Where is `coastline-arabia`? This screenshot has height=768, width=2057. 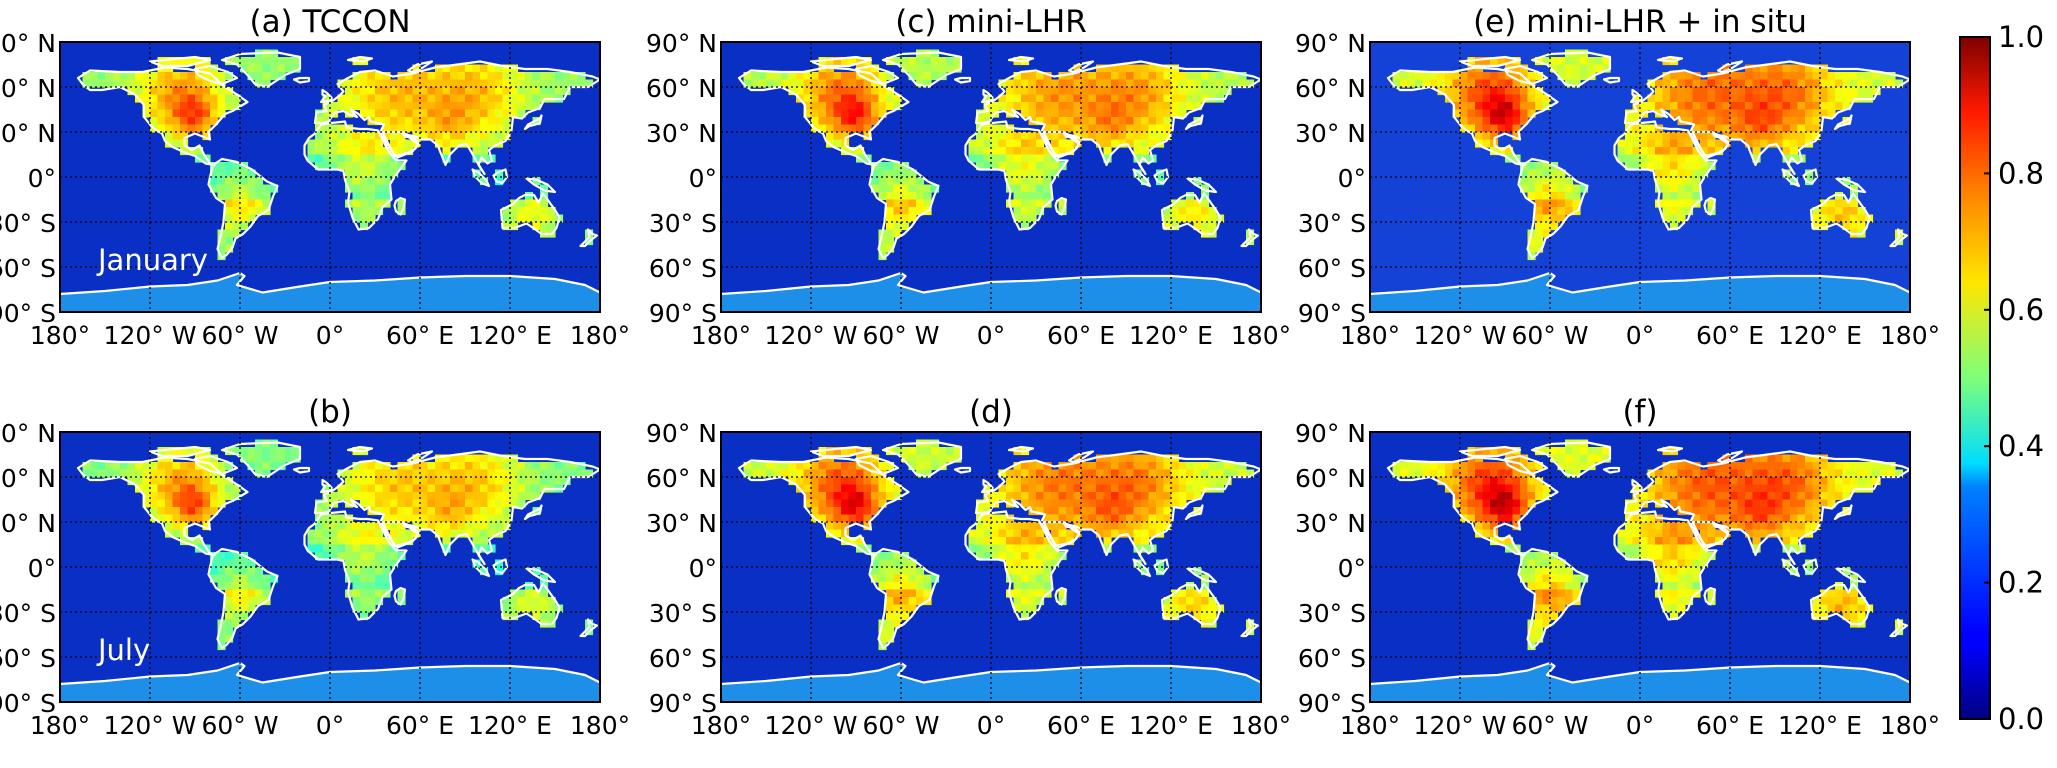
coastline-arabia is located at coordinates (1710, 534).